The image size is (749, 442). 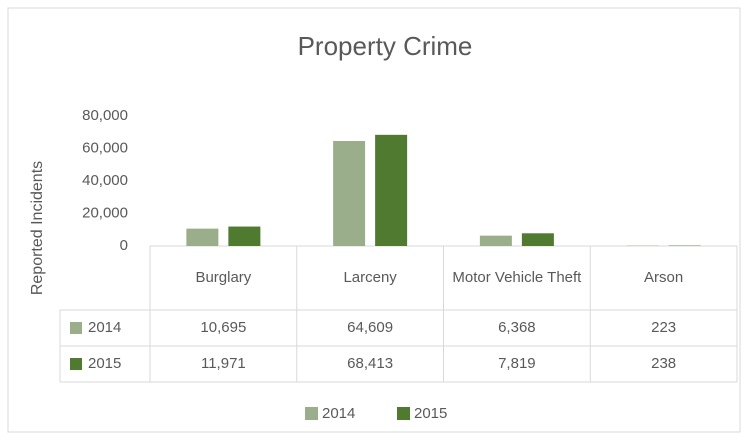 What do you see at coordinates (517, 364) in the screenshot?
I see `table-value: 7,819` at bounding box center [517, 364].